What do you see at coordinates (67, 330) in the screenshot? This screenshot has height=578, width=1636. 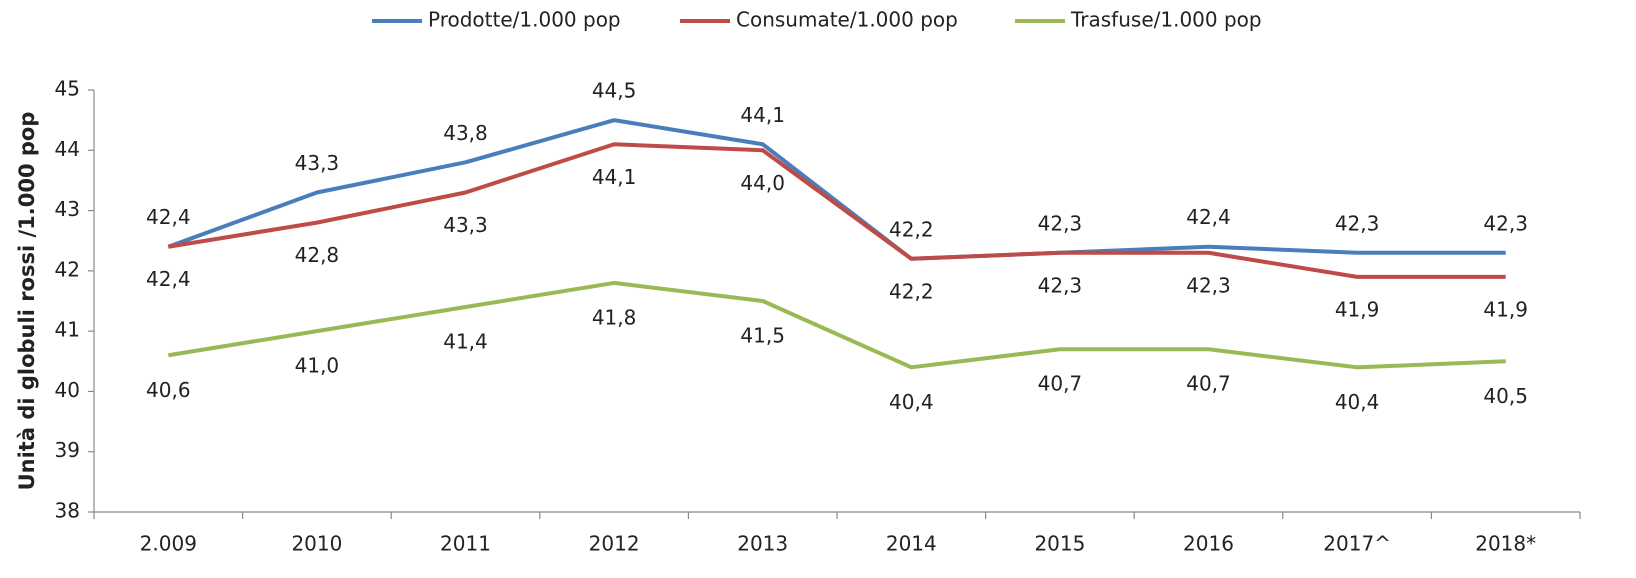 I see `y-tick-label: 41` at bounding box center [67, 330].